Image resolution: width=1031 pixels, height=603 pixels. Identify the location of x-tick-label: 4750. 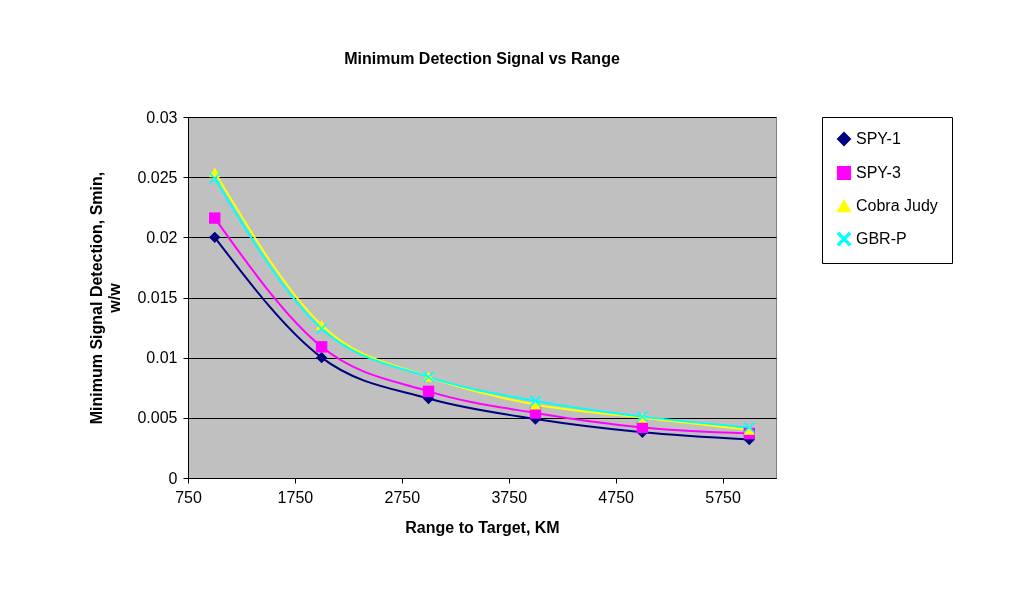
(616, 497).